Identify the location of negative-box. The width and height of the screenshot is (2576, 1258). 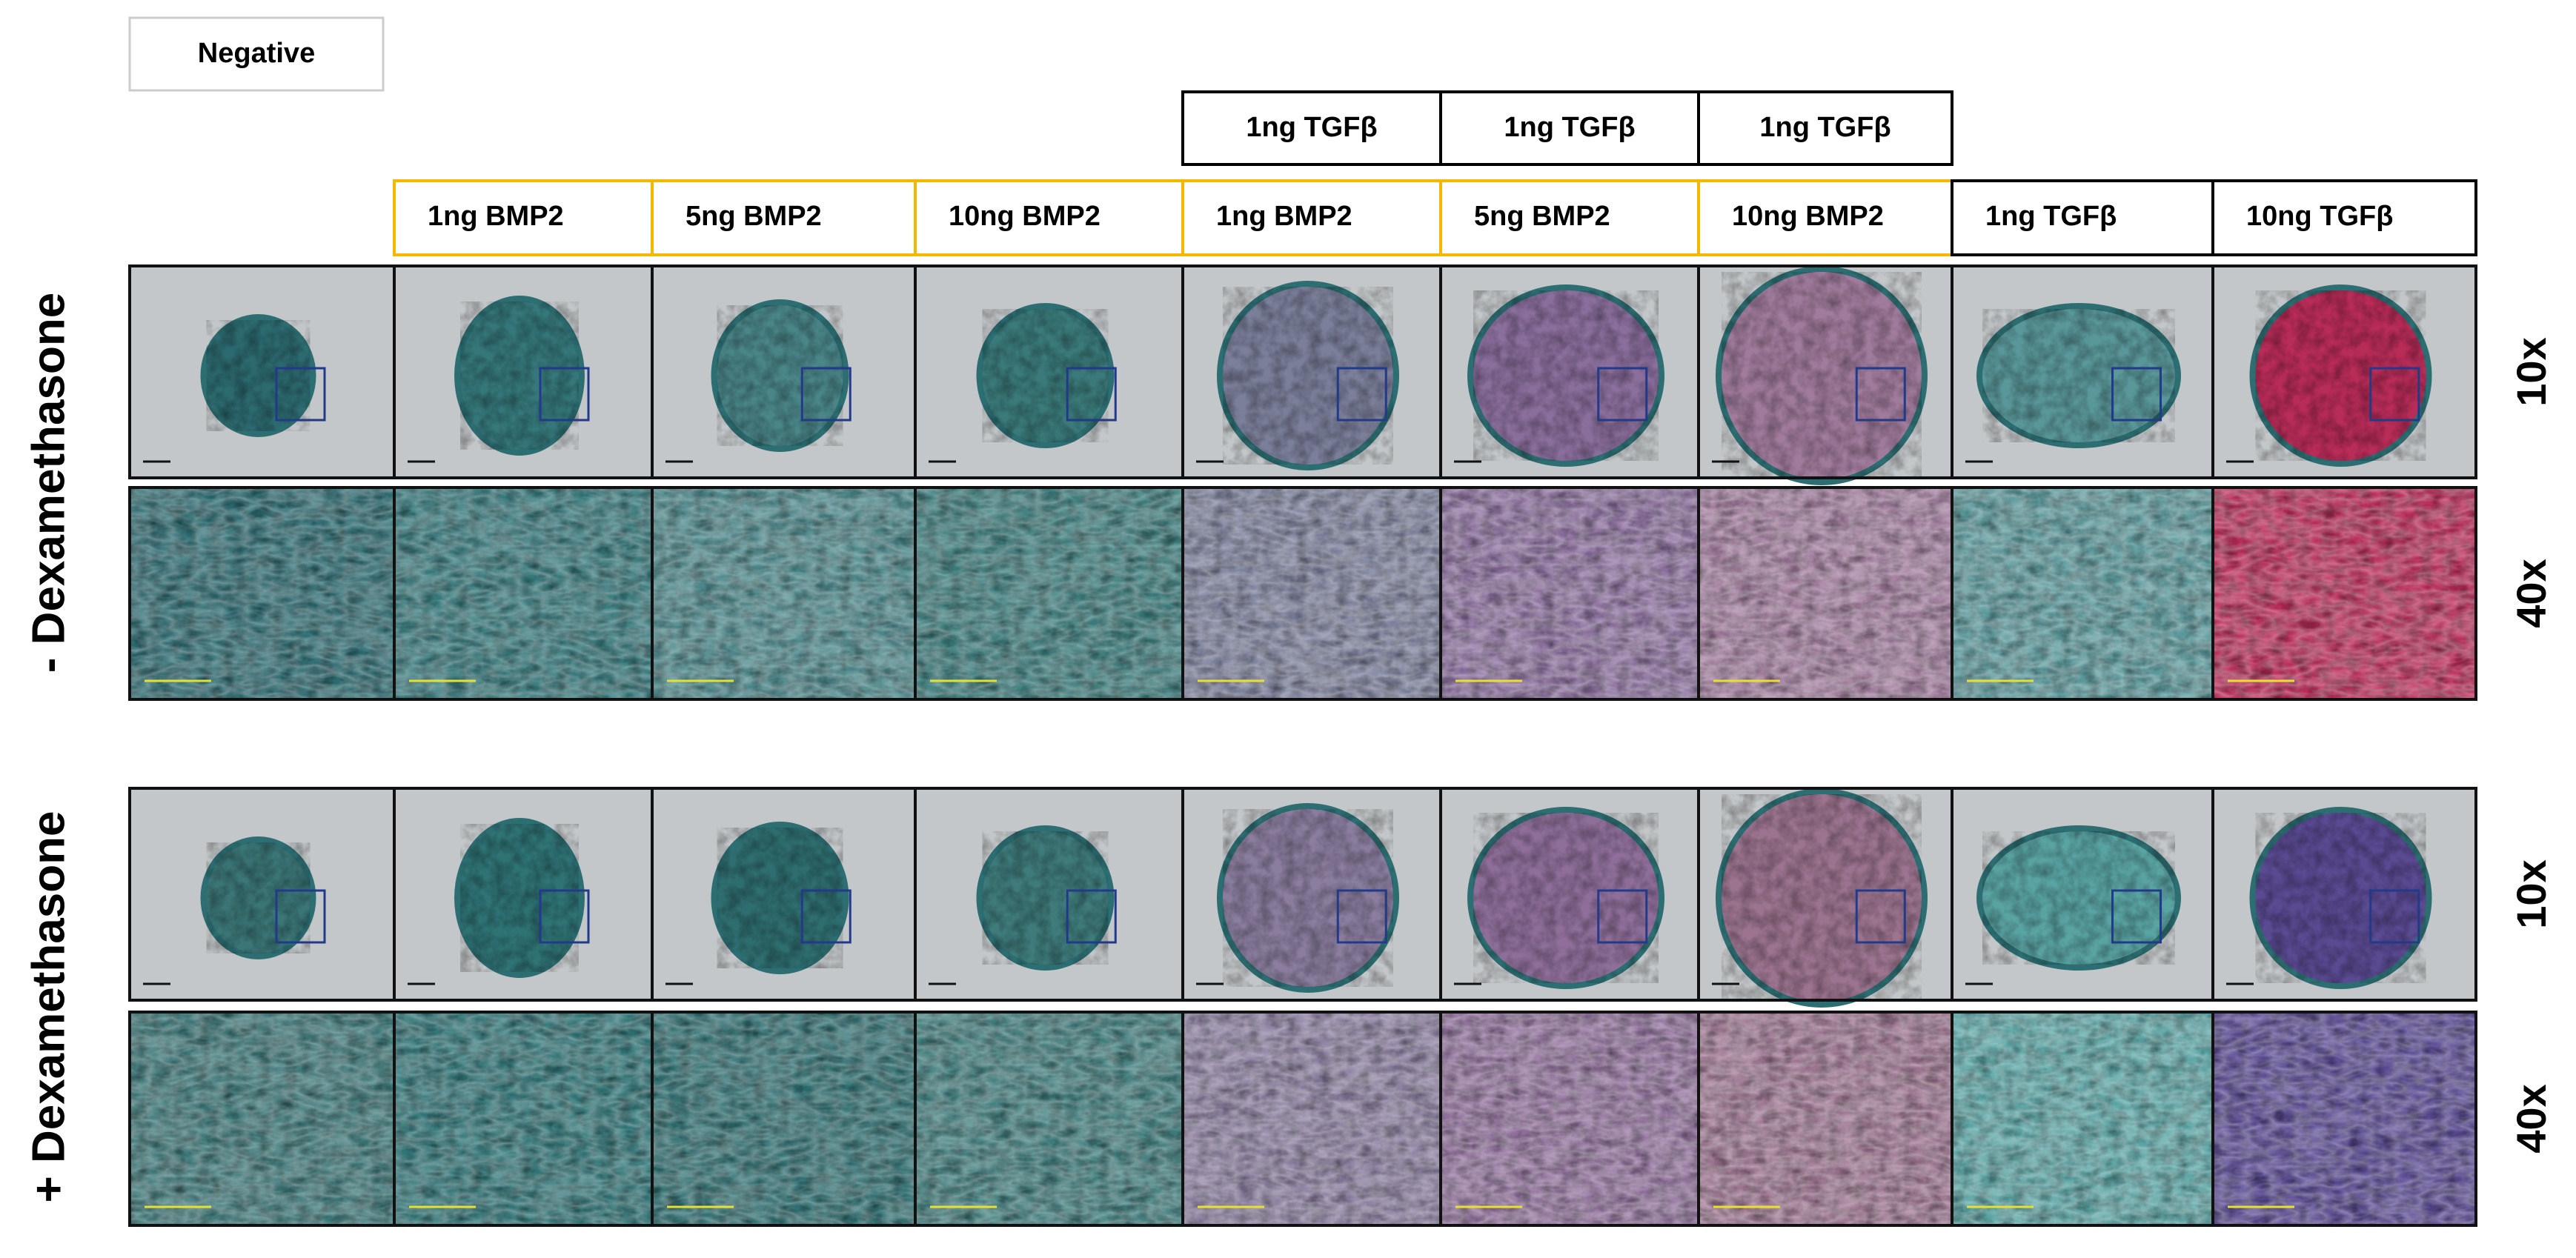
(256, 54).